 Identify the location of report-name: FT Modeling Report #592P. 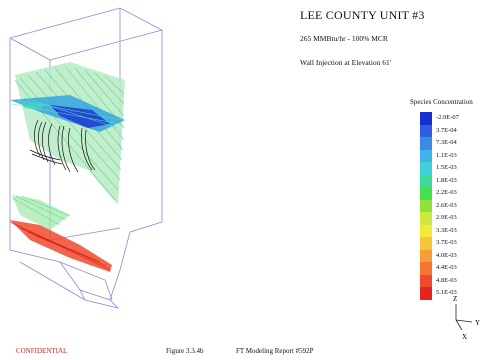
(275, 351).